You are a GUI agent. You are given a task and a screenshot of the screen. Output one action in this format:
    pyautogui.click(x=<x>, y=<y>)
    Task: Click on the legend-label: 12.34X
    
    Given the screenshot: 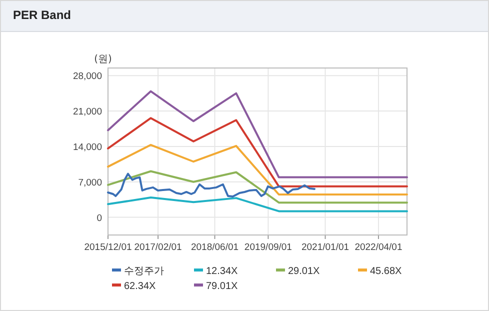 What is the action you would take?
    pyautogui.click(x=222, y=271)
    